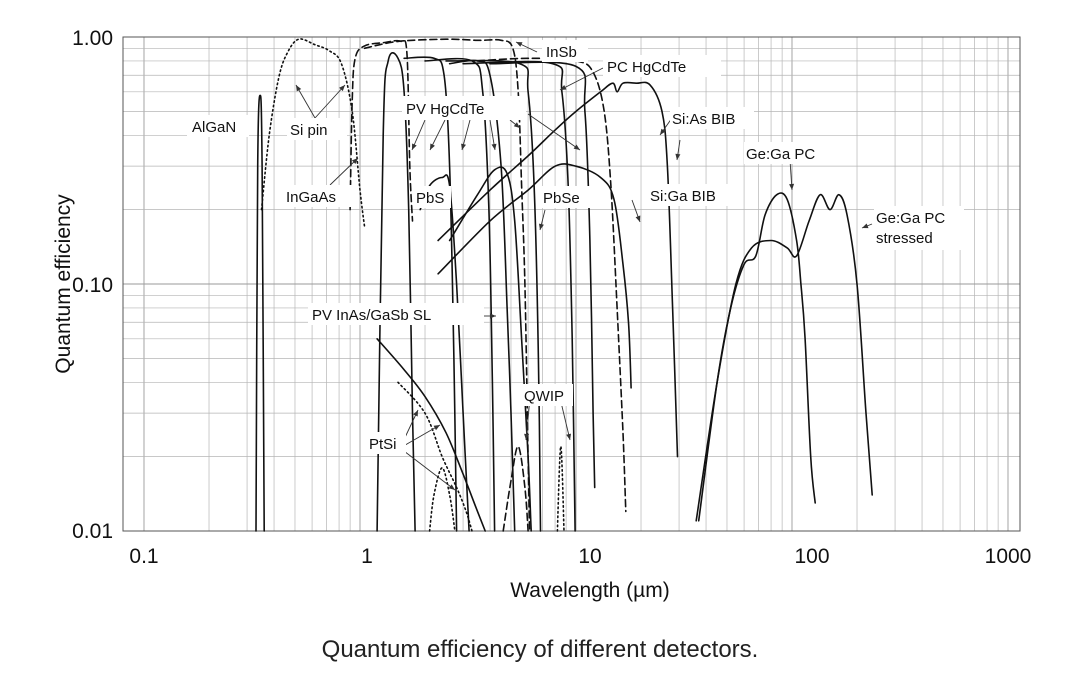  I want to click on series-line-ge-ga-pc, so click(756, 357).